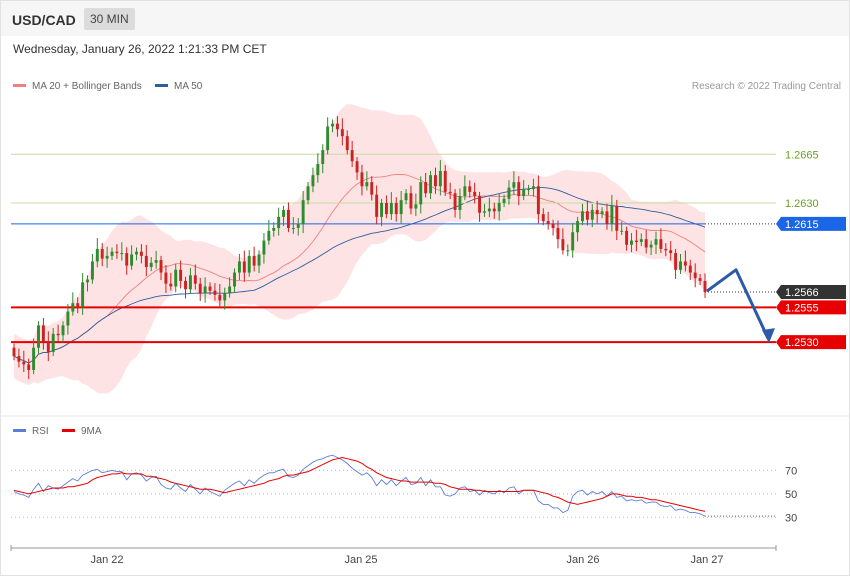 The width and height of the screenshot is (850, 576). Describe the element at coordinates (791, 518) in the screenshot. I see `rsi-tick-30: 30` at that location.